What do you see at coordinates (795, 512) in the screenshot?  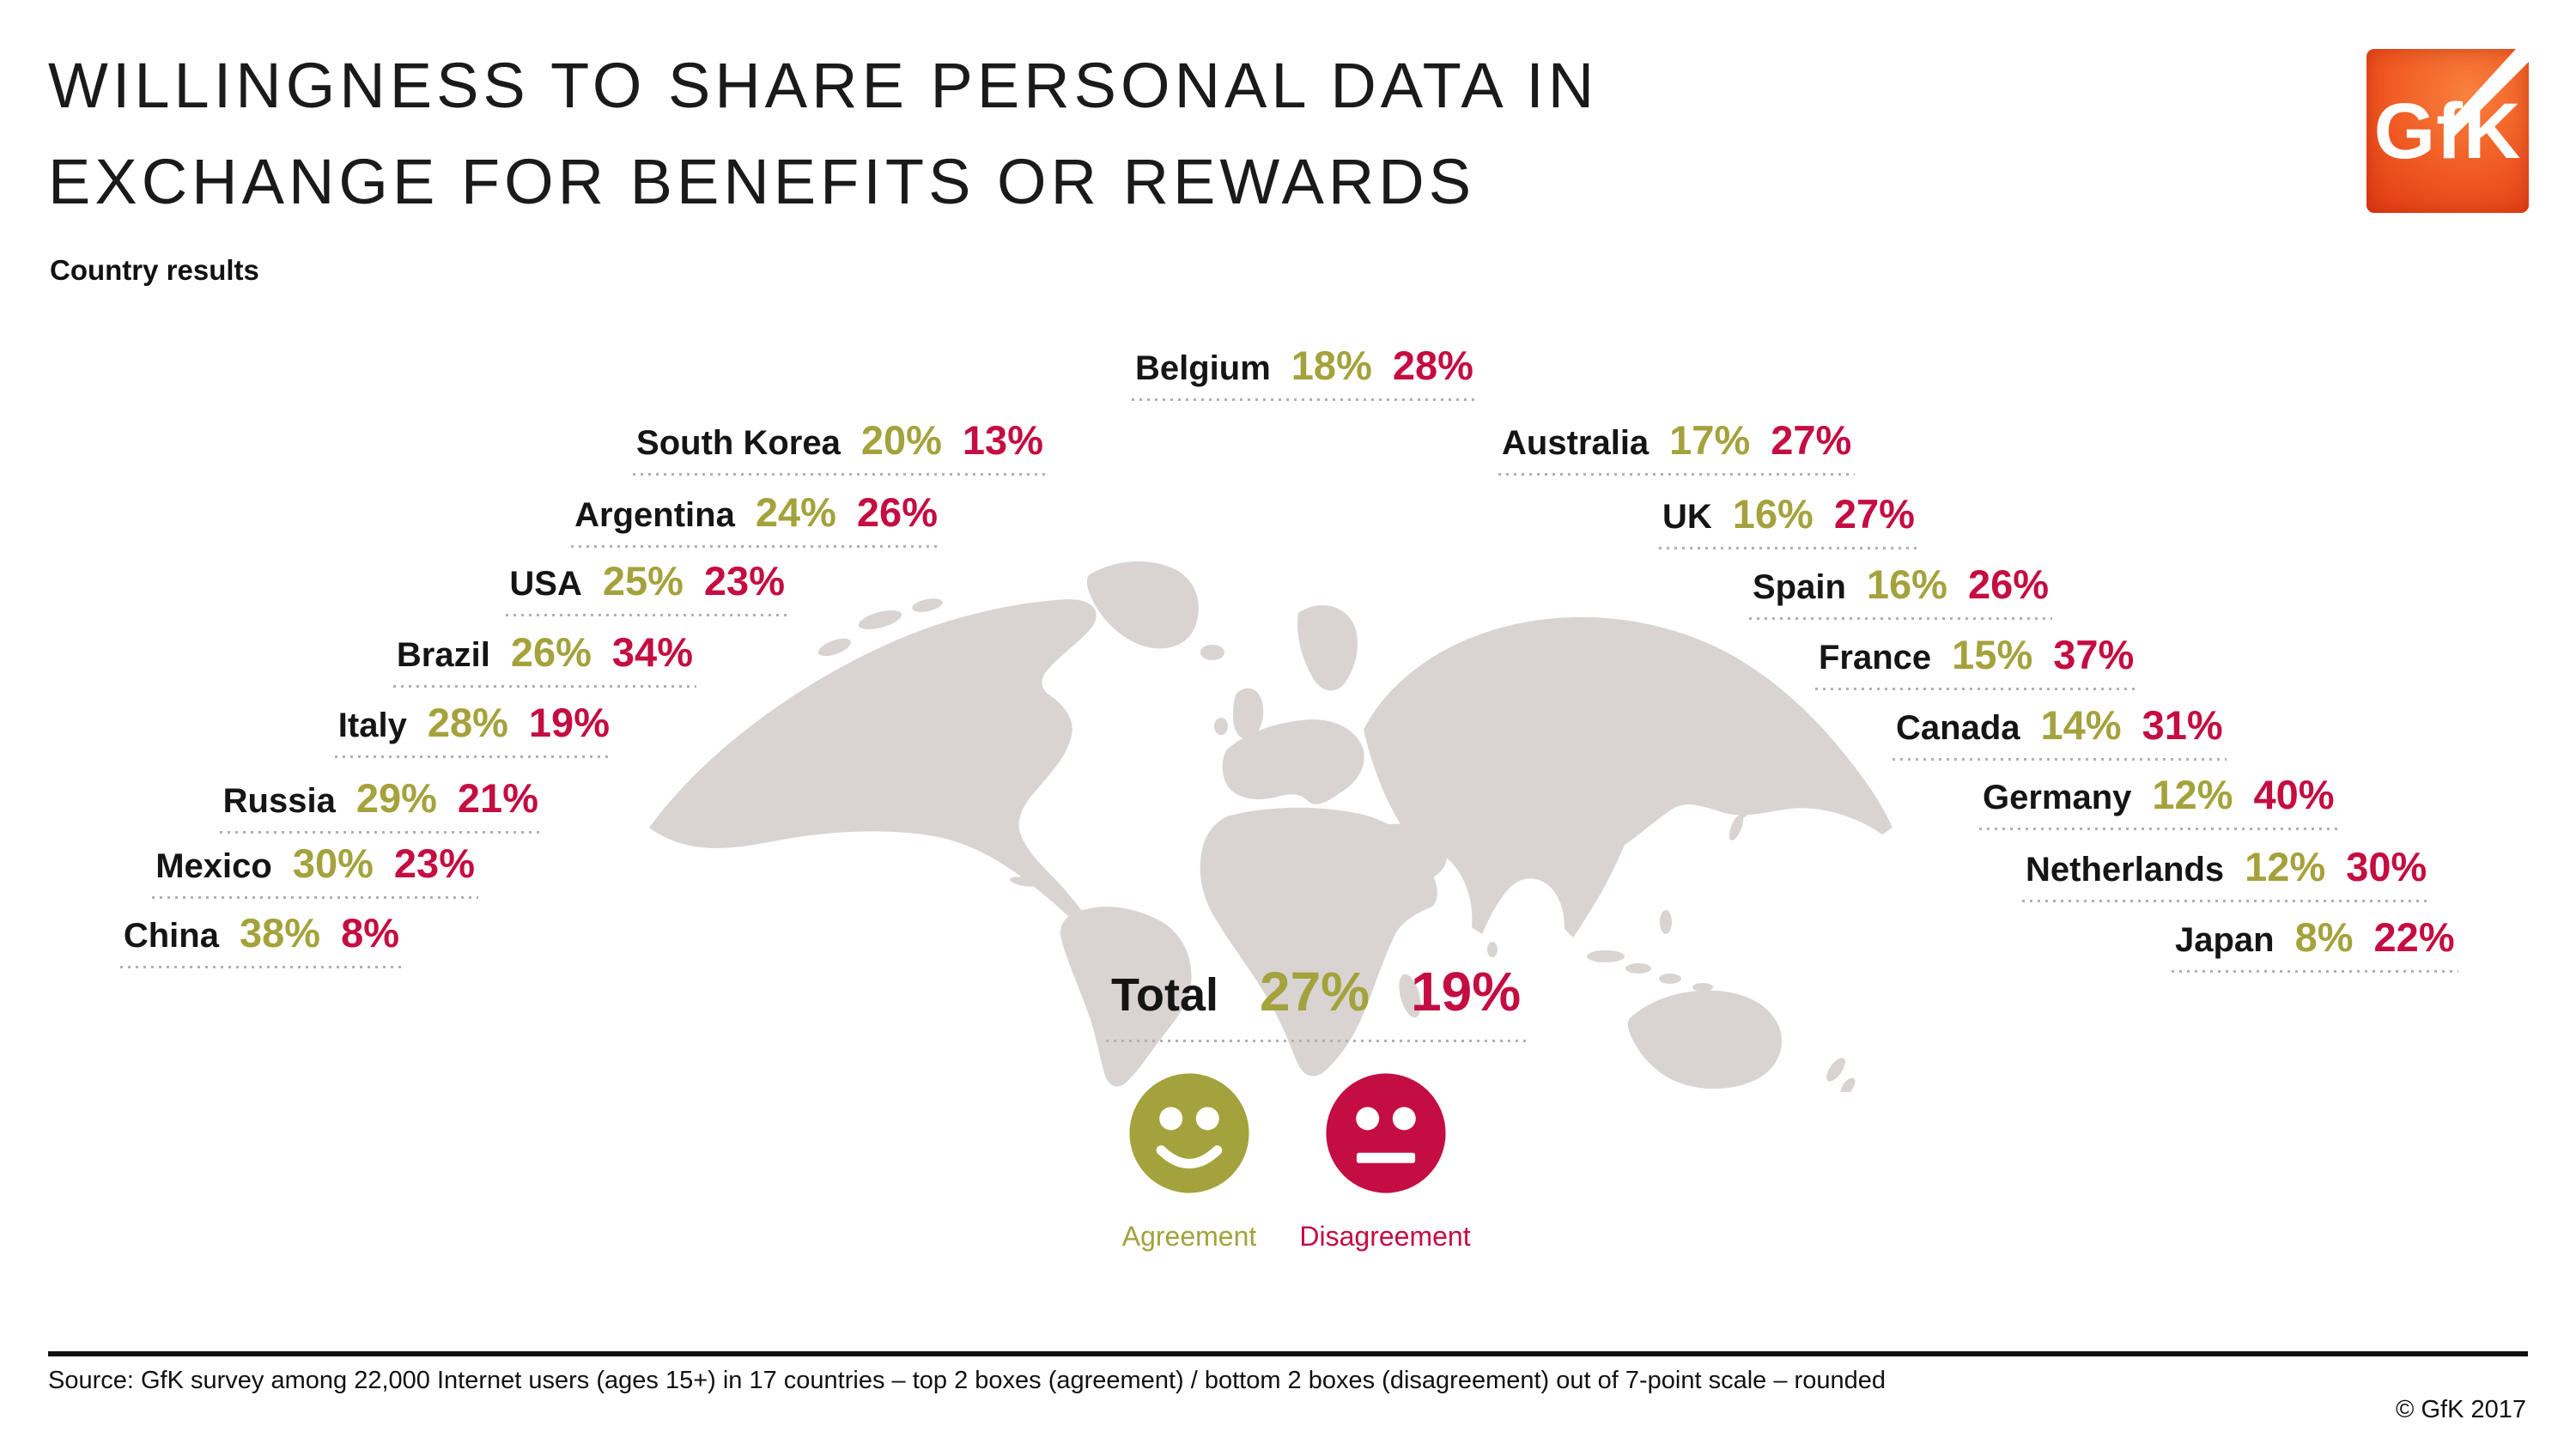 I see `agreement-value: 24%` at bounding box center [795, 512].